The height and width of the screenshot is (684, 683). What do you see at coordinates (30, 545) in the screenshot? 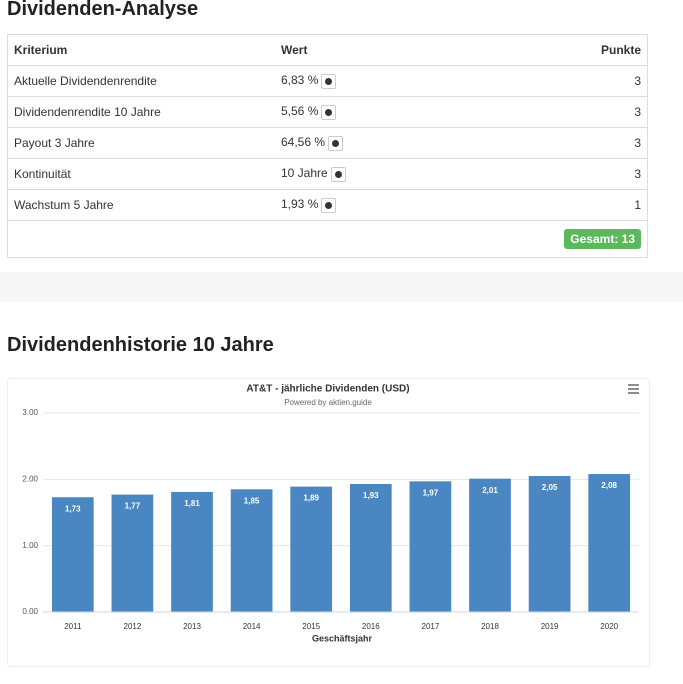
I see `y-tick-label: 1.00` at bounding box center [30, 545].